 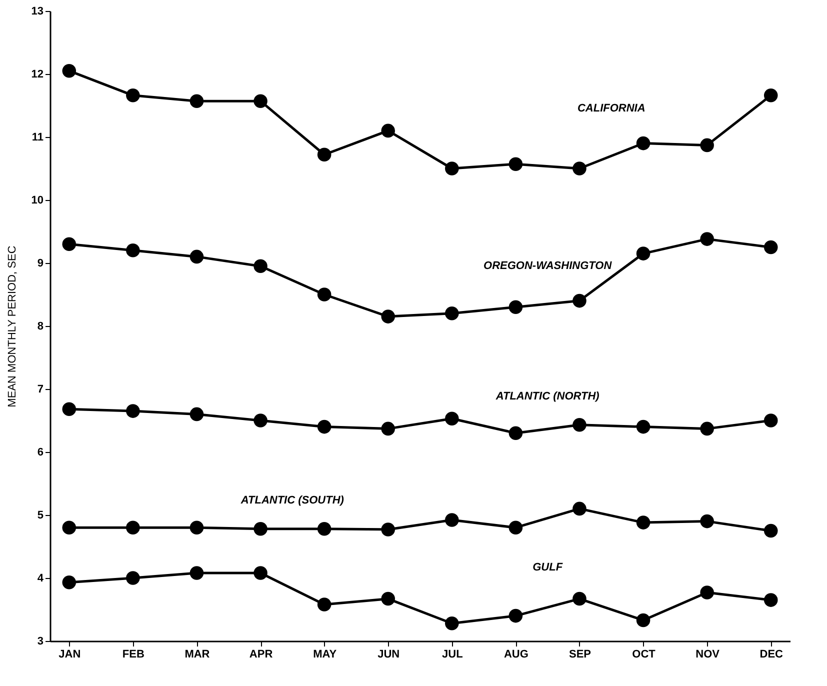 What do you see at coordinates (40, 326) in the screenshot?
I see `y-tick-label: 8` at bounding box center [40, 326].